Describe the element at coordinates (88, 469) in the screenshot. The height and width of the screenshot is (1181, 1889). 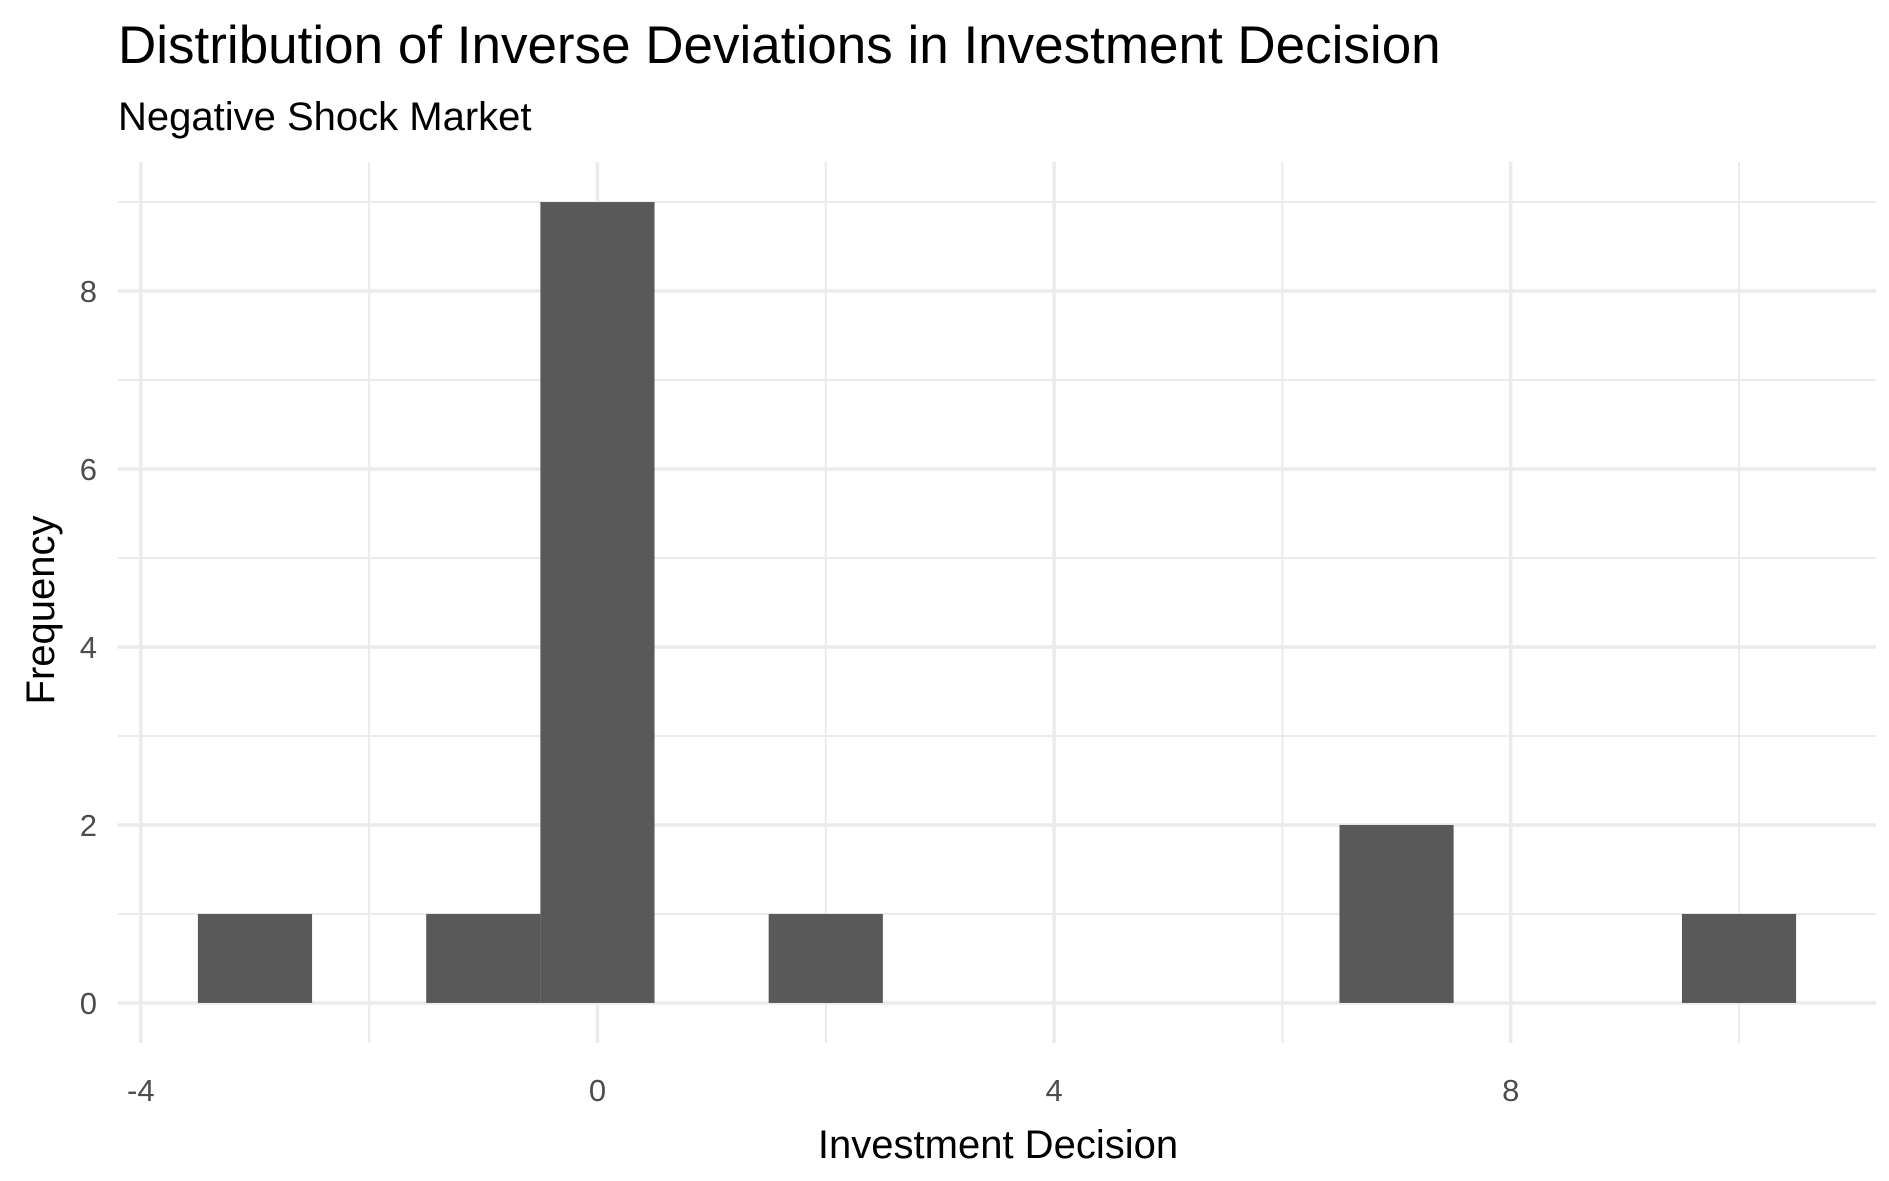
I see `y-tick-label: 6` at that location.